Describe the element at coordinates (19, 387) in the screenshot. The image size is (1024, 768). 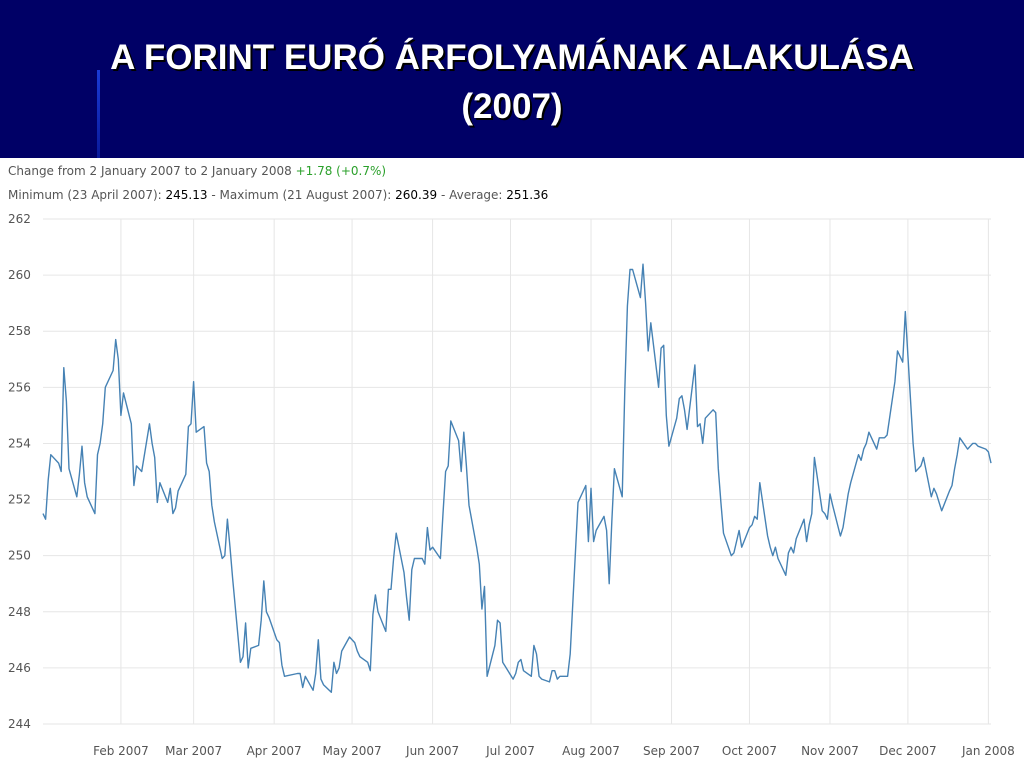
I see `y-tick-label: 256` at that location.